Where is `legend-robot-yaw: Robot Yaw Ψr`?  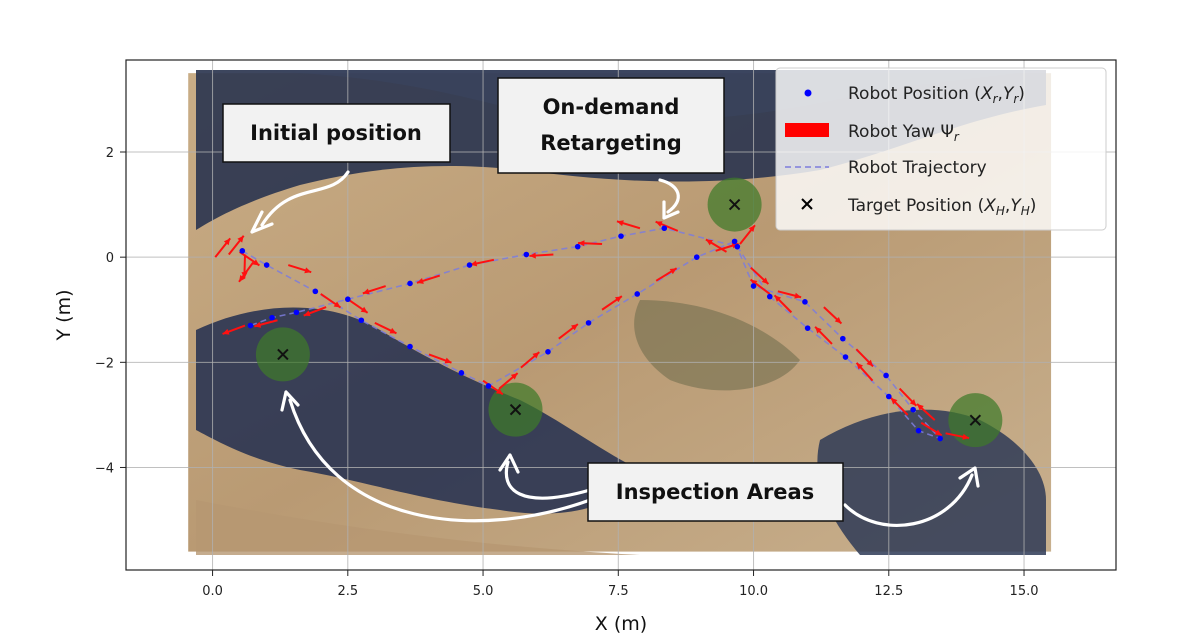
legend-robot-yaw: Robot Yaw Ψr is located at coordinates (904, 133).